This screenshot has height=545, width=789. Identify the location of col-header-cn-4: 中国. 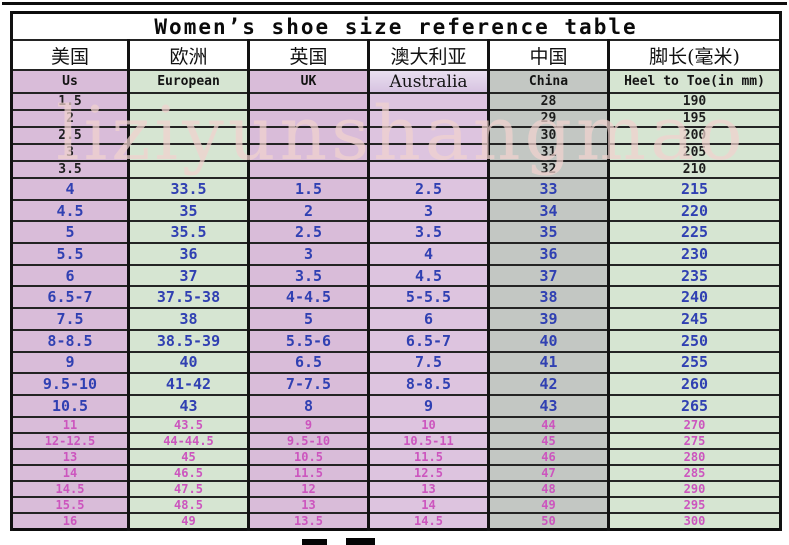
(548, 55).